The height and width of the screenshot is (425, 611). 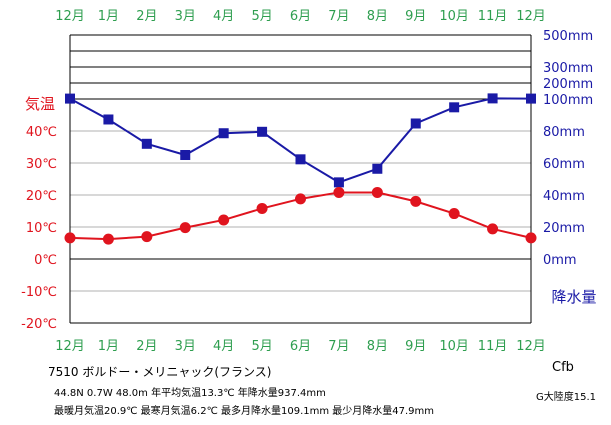 I want to click on month-label-top: 6月, so click(x=300, y=16).